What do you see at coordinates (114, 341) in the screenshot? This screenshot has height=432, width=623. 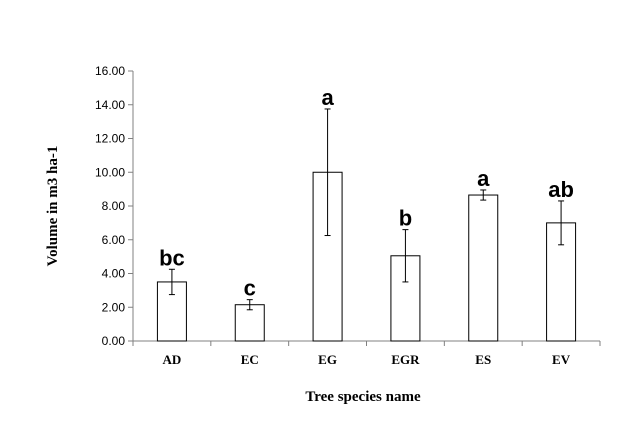 I see `y-tick-label: 0.00` at bounding box center [114, 341].